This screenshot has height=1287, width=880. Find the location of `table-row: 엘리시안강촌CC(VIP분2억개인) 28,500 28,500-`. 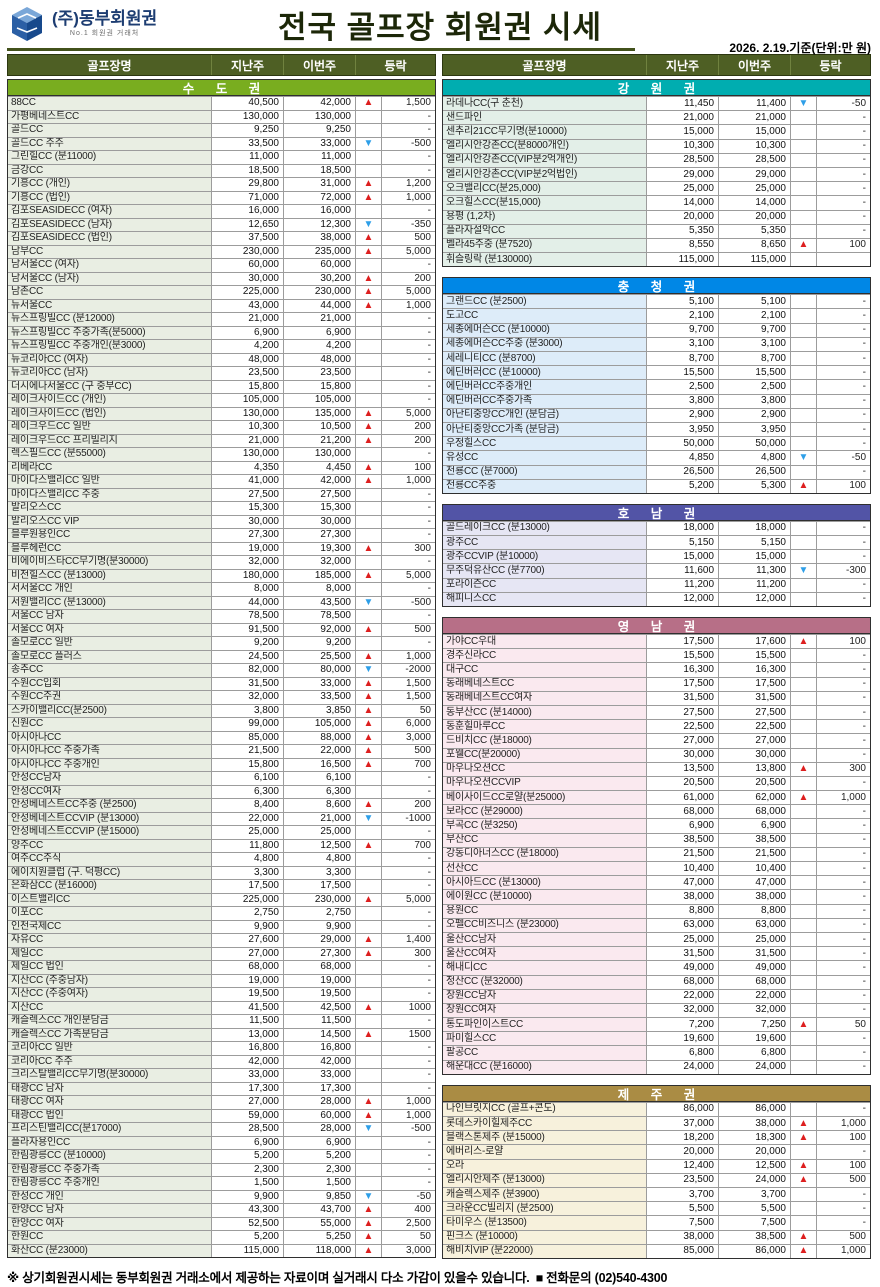

table-row: 엘리시안강촌CC(VIP분2억개인) 28,500 28,500- is located at coordinates (656, 159).